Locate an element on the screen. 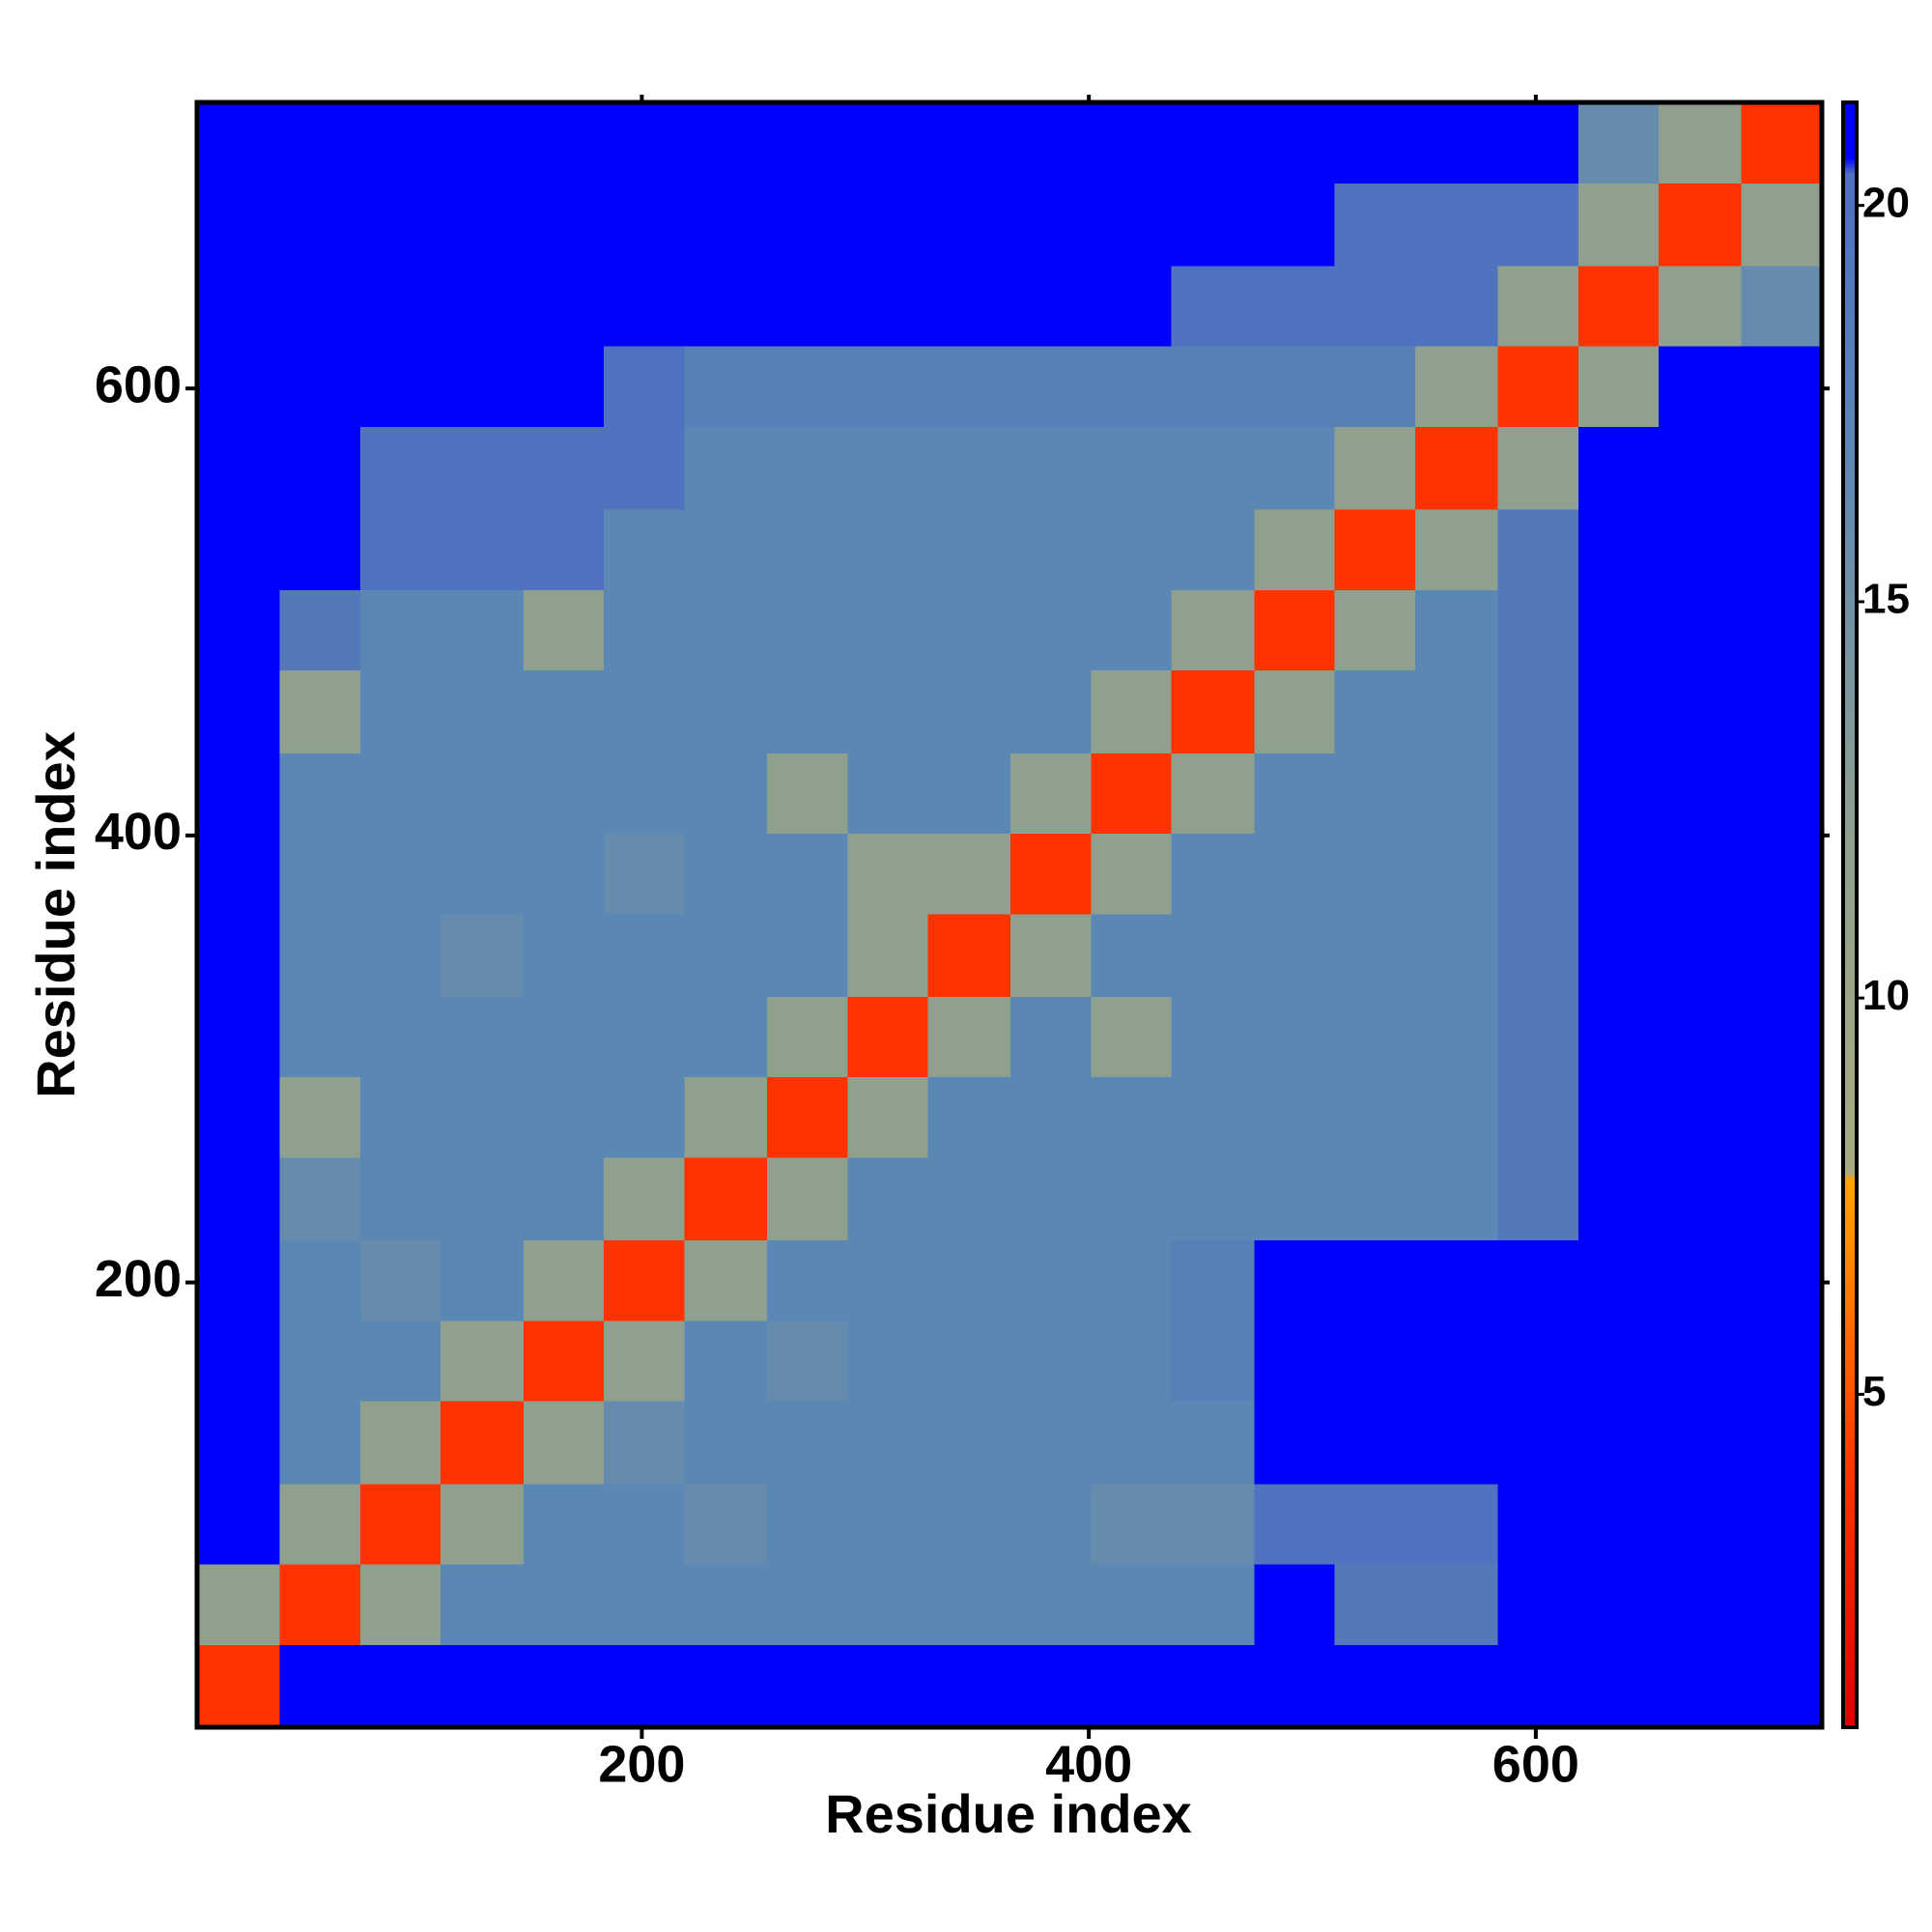 This screenshot has height=1932, width=1932. x-tick-label: 200 is located at coordinates (641, 1764).